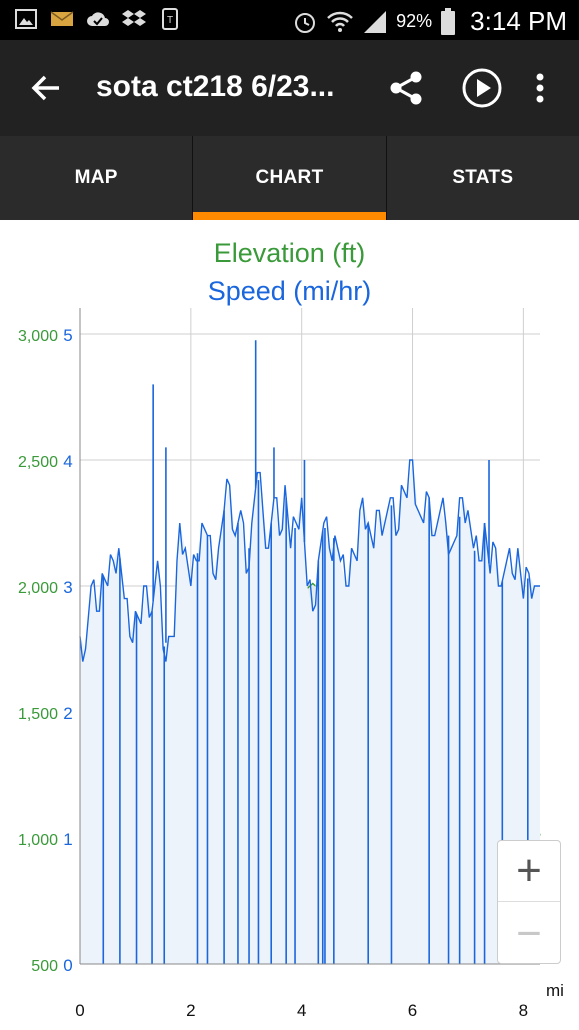  Describe the element at coordinates (529, 933) in the screenshot. I see `zoom-out-button: −` at that location.